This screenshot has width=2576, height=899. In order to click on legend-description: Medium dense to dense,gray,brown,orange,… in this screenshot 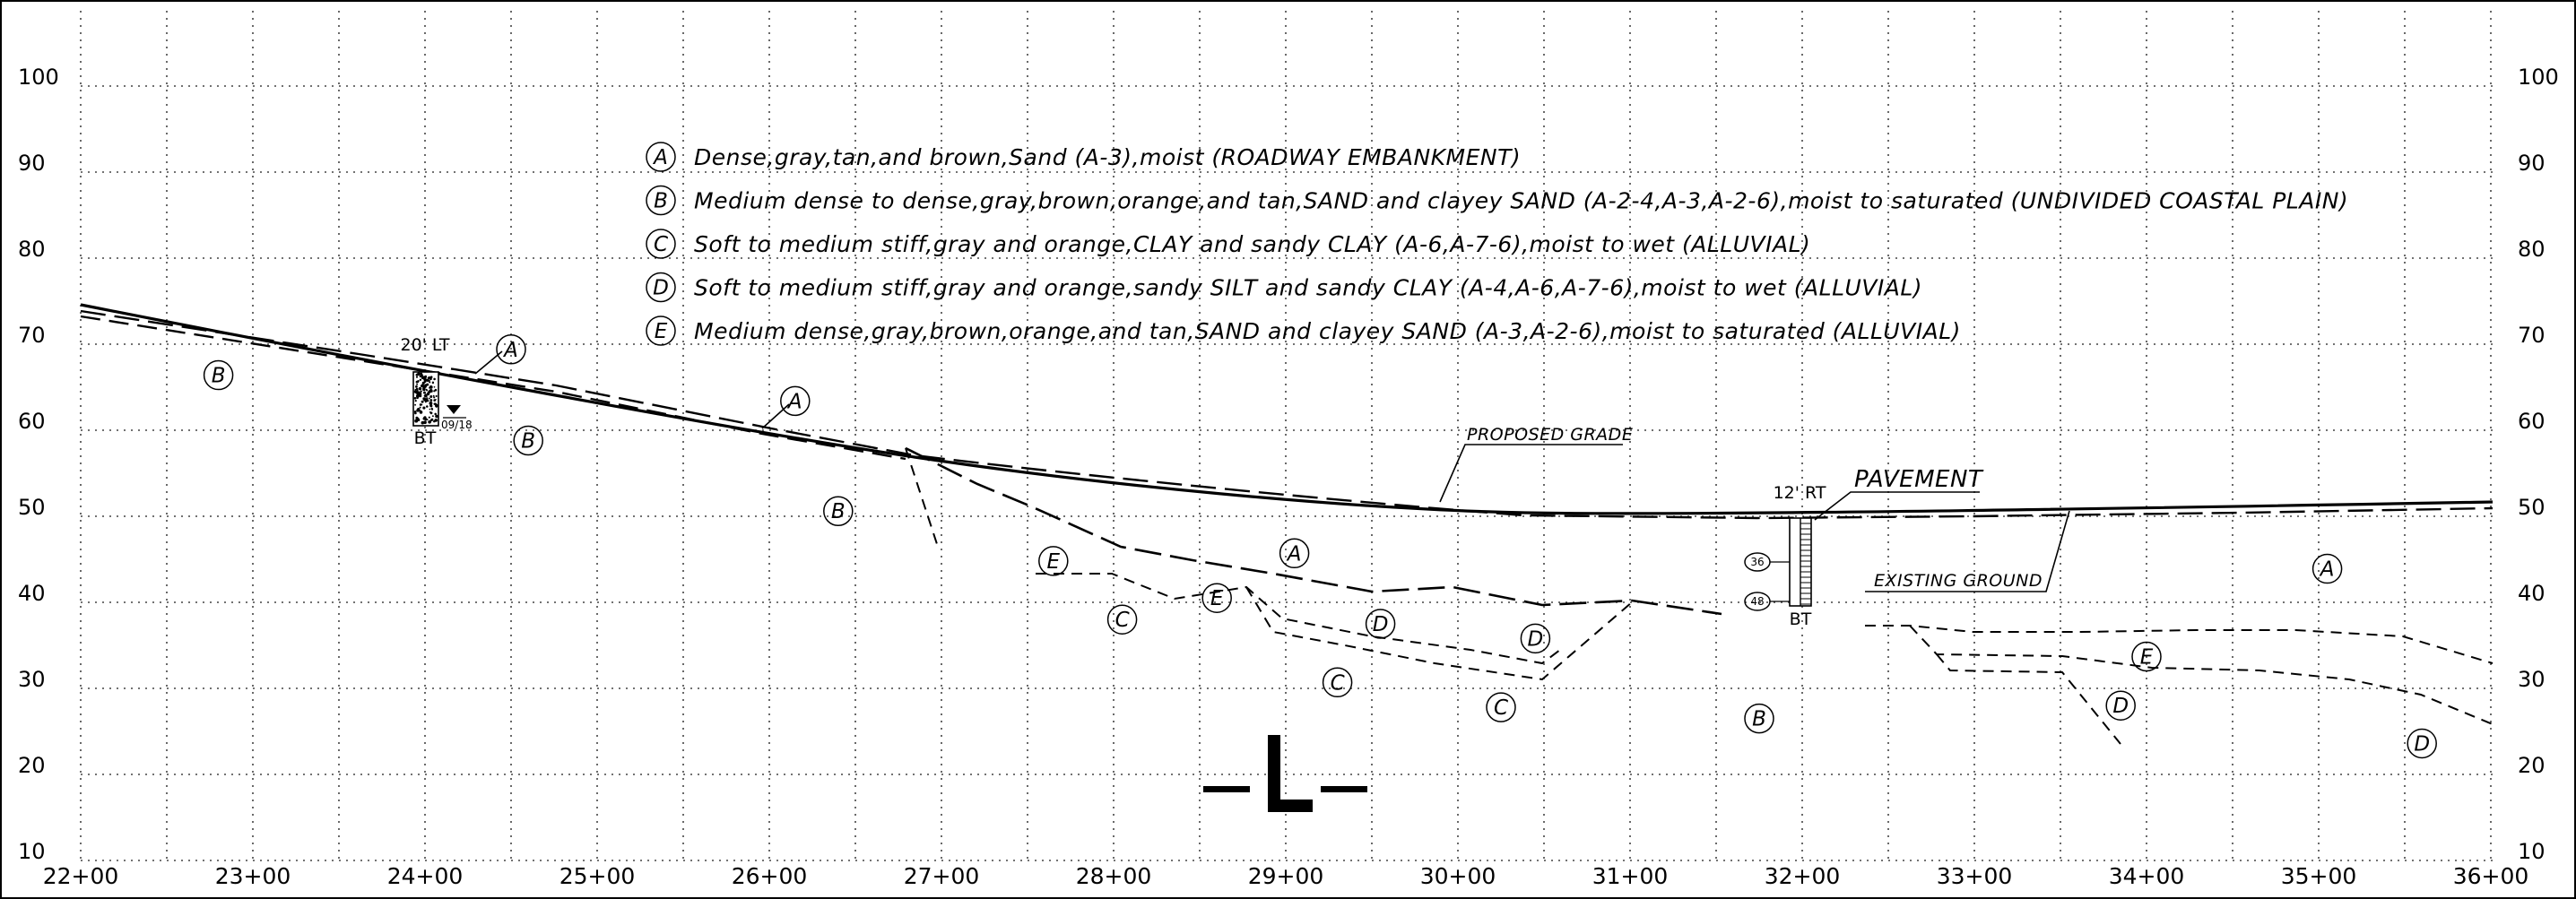, I will do `click(1521, 201)`.